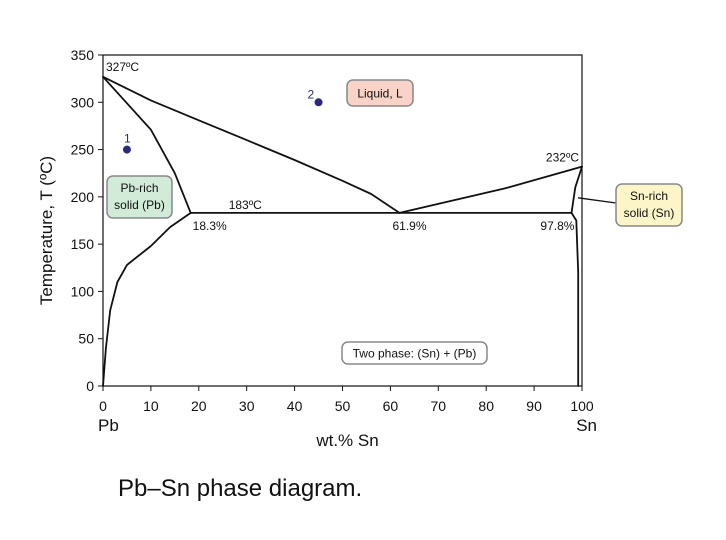 This screenshot has height=540, width=726. I want to click on sn-rich-leader-line, so click(597, 200).